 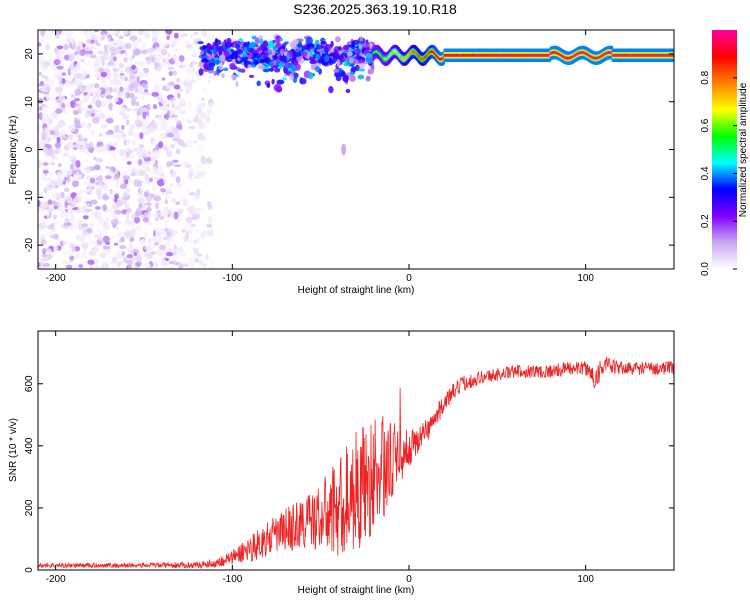 What do you see at coordinates (232, 278) in the screenshot?
I see `x-tick-label: -100` at bounding box center [232, 278].